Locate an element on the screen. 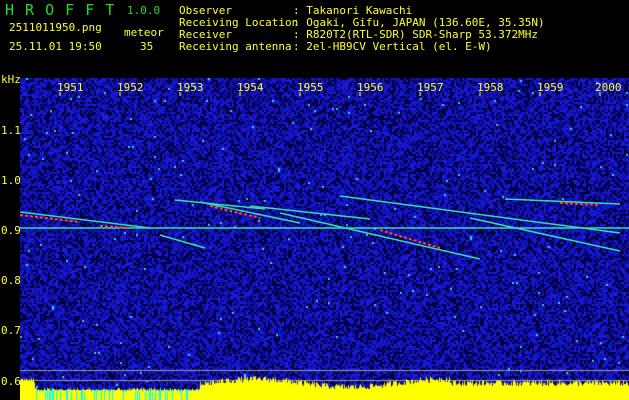  meteor-label: meteor is located at coordinates (144, 32).